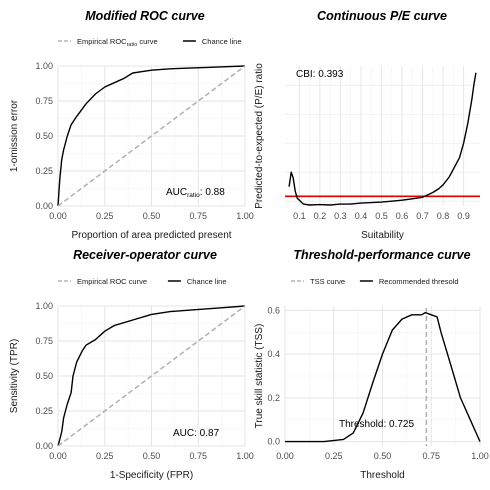  What do you see at coordinates (14, 376) in the screenshot?
I see `y-axis-label: Sensitivity (TPR)` at bounding box center [14, 376].